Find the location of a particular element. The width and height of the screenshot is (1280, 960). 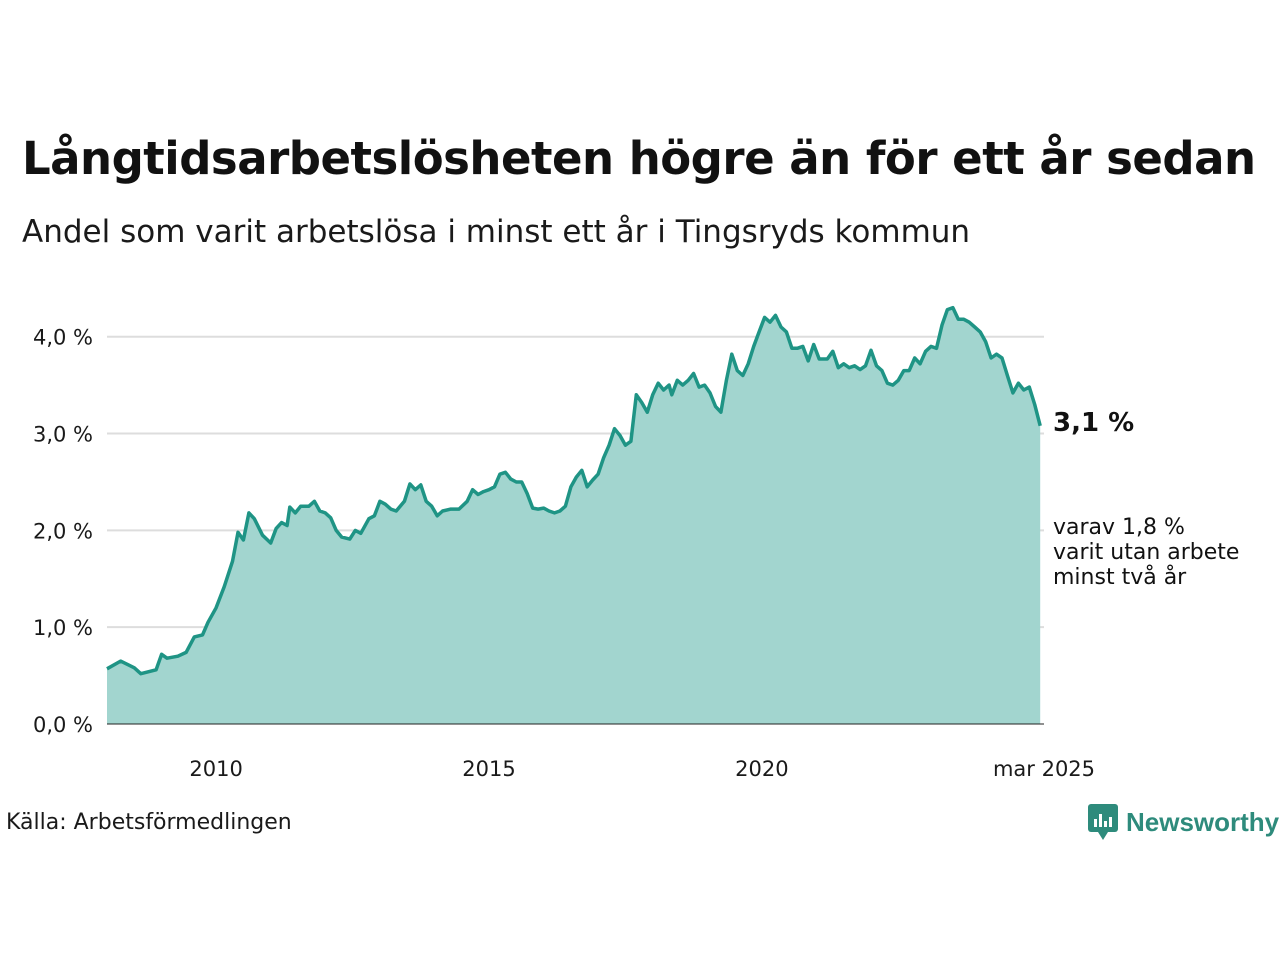

x-tick-label: 2010 is located at coordinates (215, 769).